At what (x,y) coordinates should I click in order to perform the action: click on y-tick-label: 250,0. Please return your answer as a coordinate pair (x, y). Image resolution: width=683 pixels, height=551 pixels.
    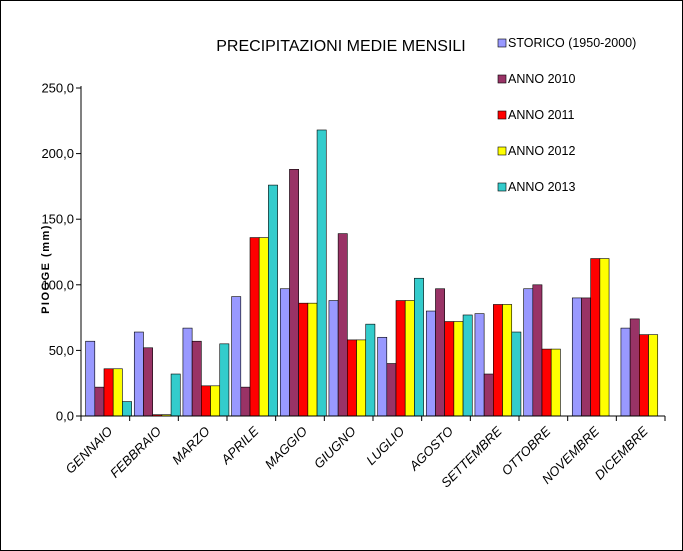
    Looking at the image, I should click on (57, 88).